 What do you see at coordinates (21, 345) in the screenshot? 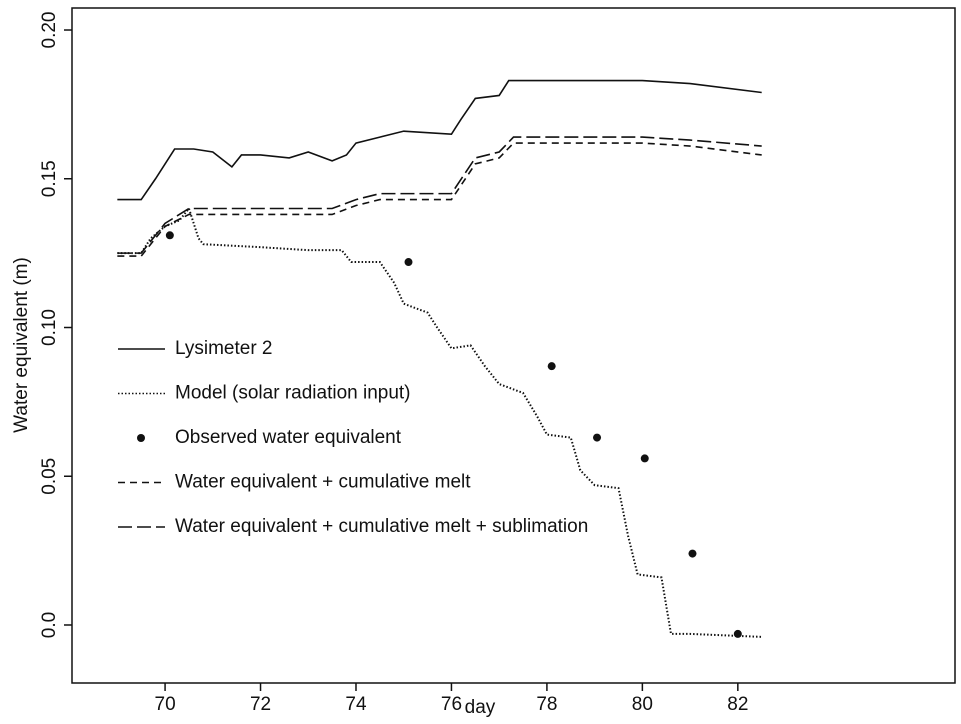
I see `y-axis-label: Water equivalent (m)` at bounding box center [21, 345].